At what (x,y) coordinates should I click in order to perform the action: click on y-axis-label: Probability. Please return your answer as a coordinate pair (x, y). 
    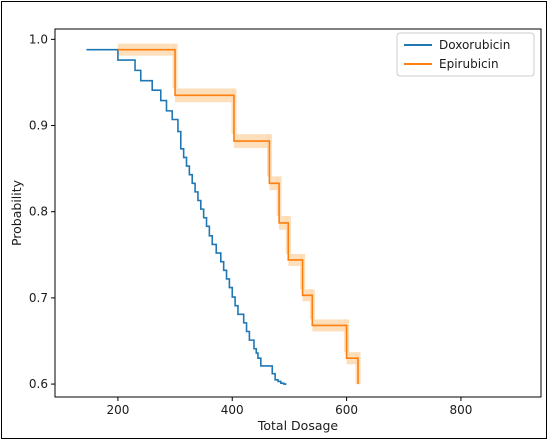
    Looking at the image, I should click on (16, 212).